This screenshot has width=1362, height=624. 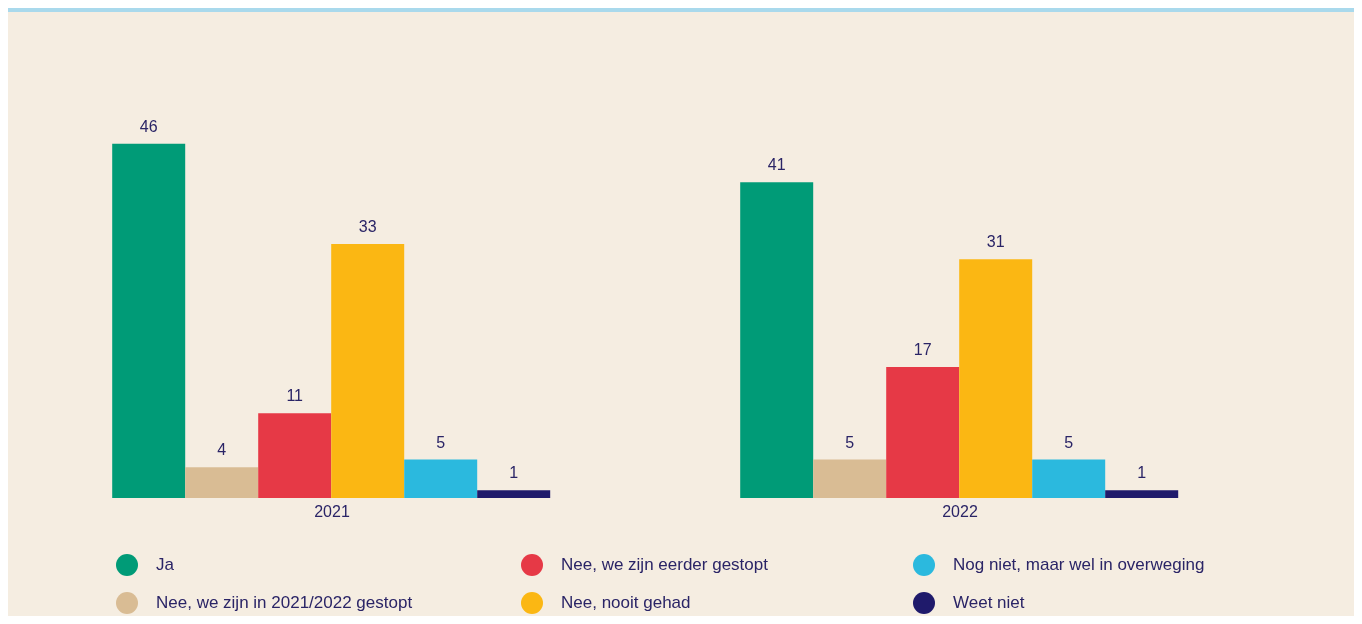 I want to click on data-label: 11, so click(x=295, y=396).